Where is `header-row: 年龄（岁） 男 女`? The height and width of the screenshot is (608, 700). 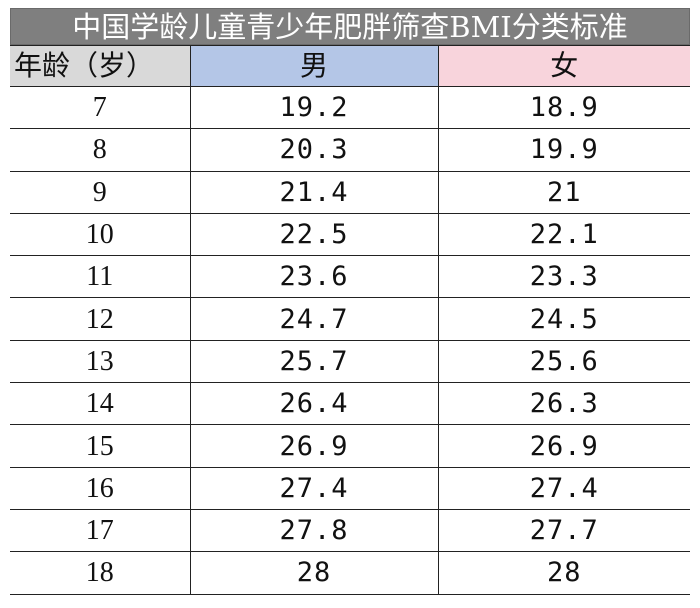 header-row: 年龄（岁） 男 女 is located at coordinates (350, 66).